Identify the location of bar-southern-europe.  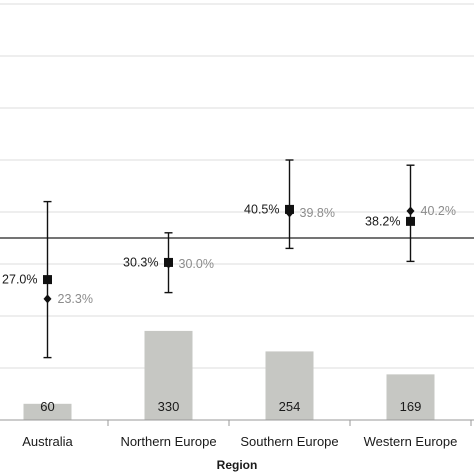
(289, 385).